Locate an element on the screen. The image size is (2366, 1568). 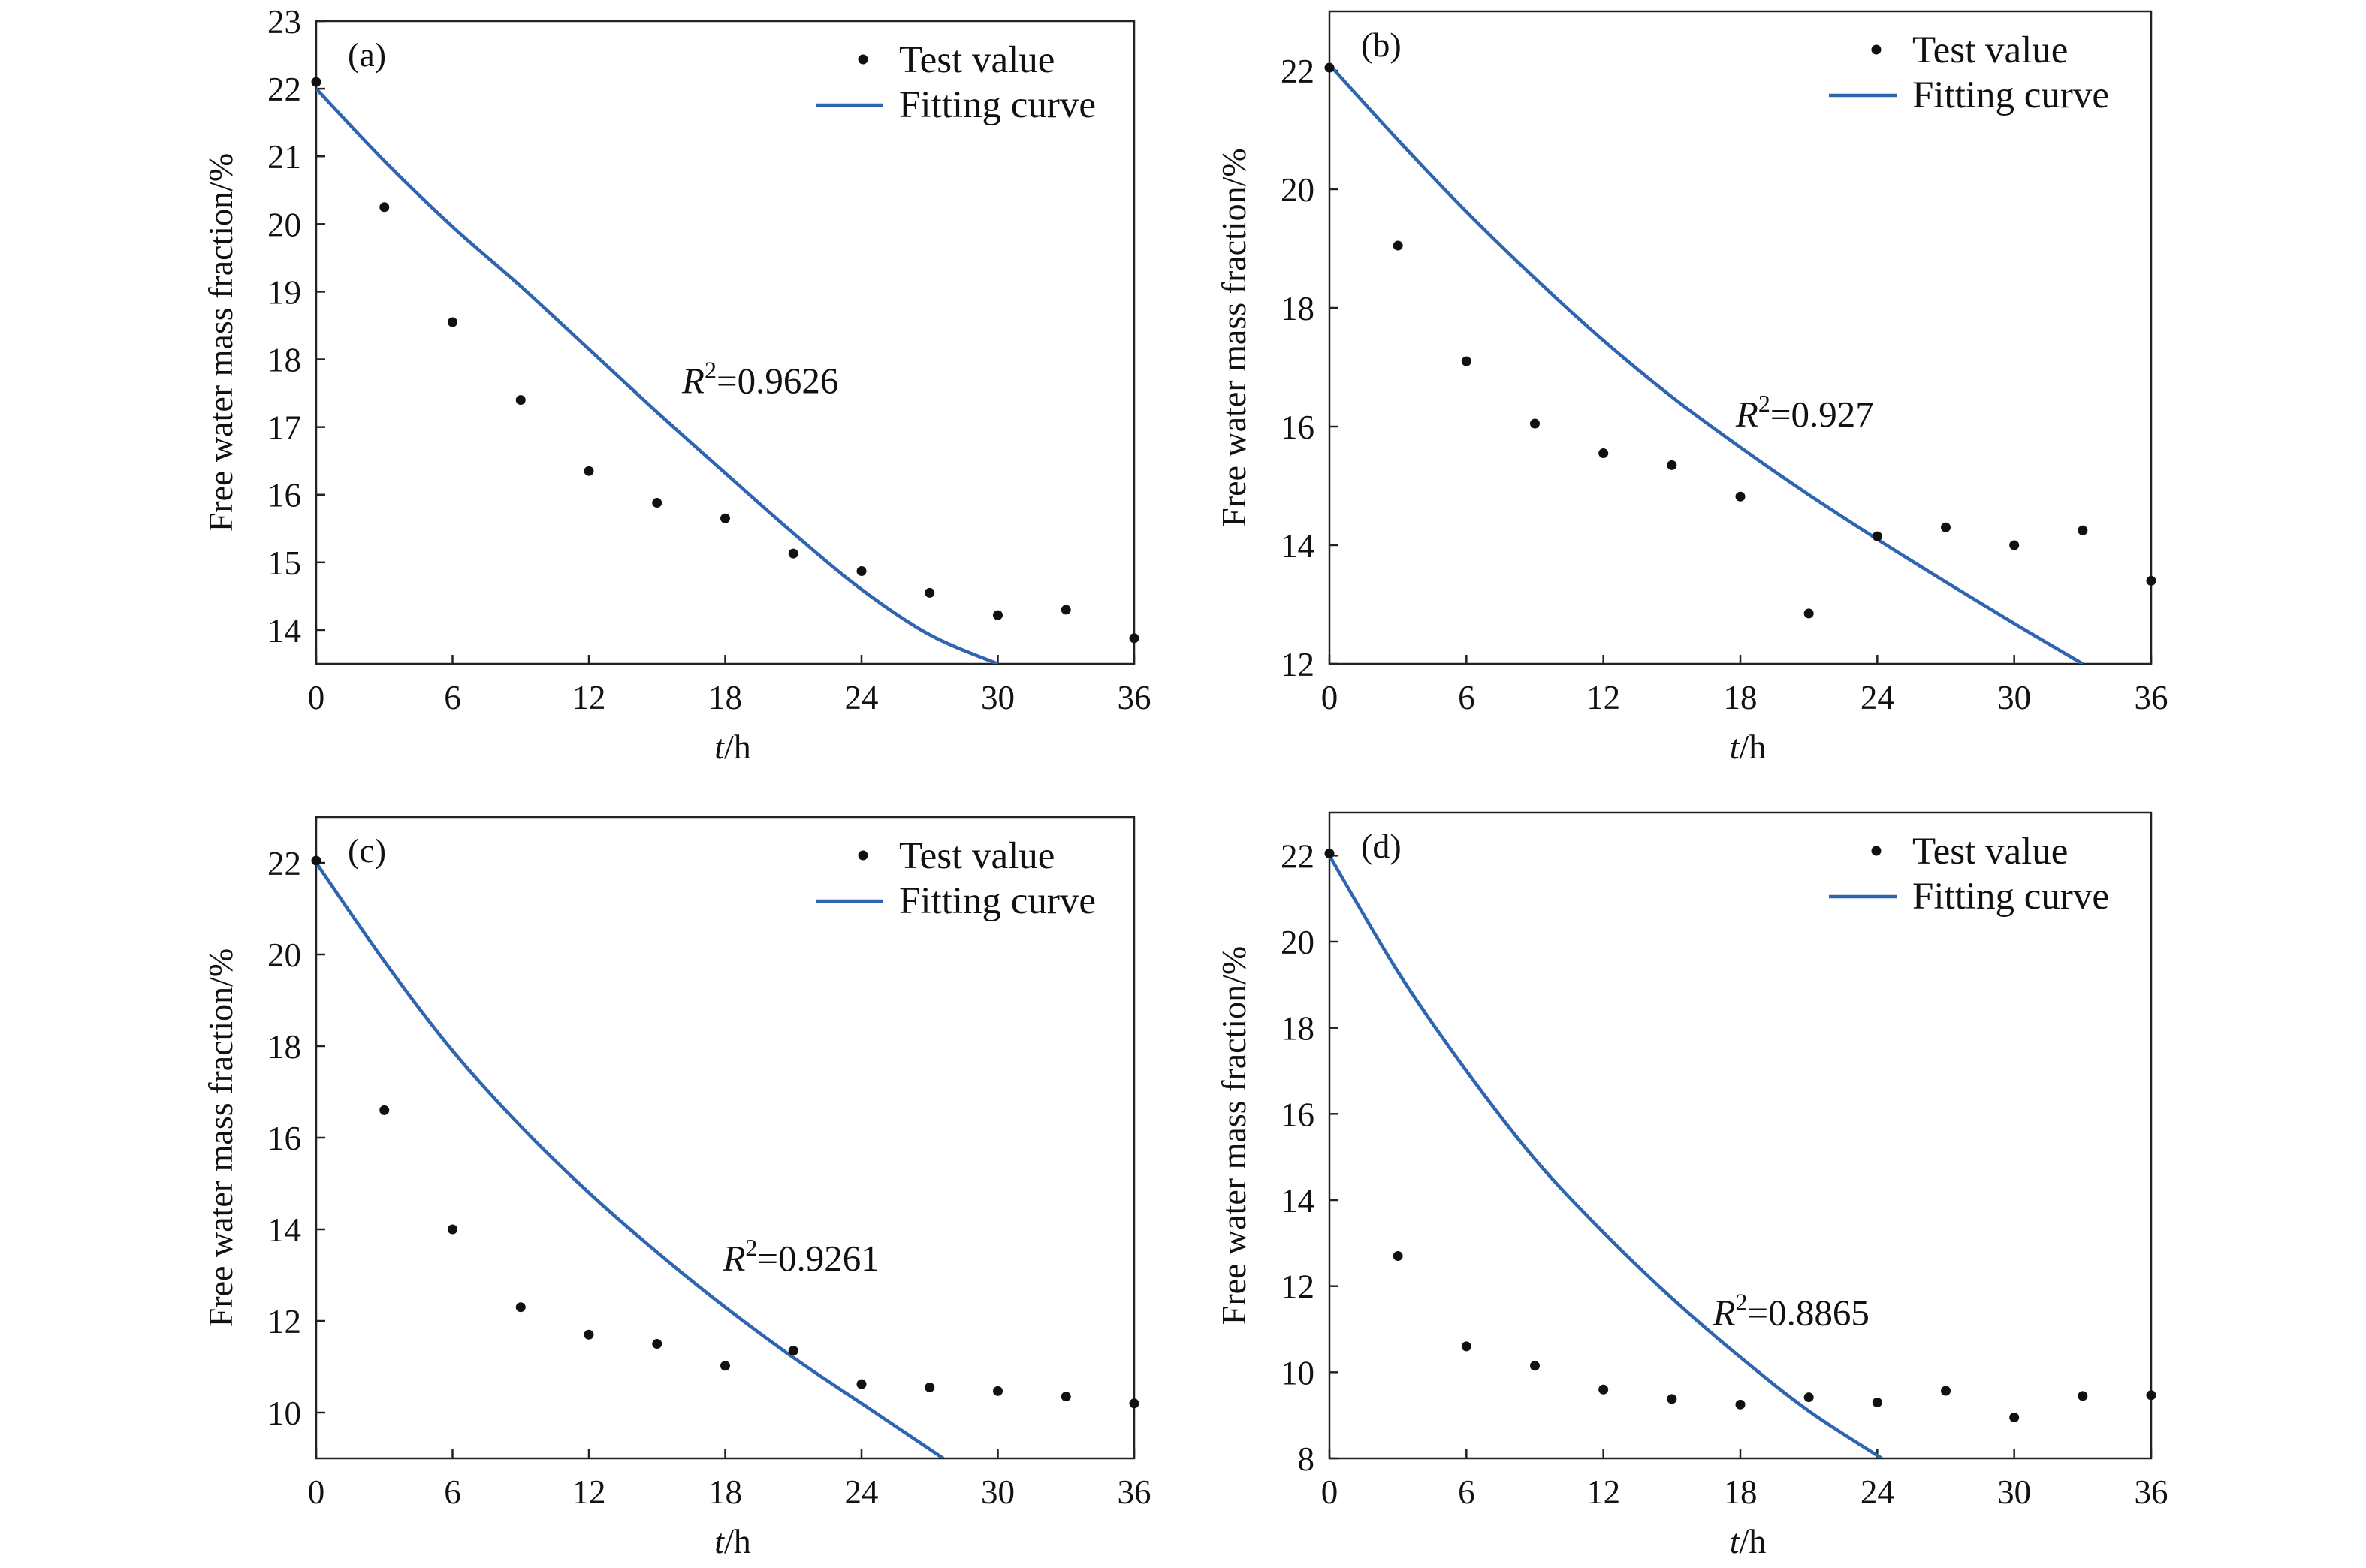
r-squared-annotation: R2=0.9626 is located at coordinates (759, 380).